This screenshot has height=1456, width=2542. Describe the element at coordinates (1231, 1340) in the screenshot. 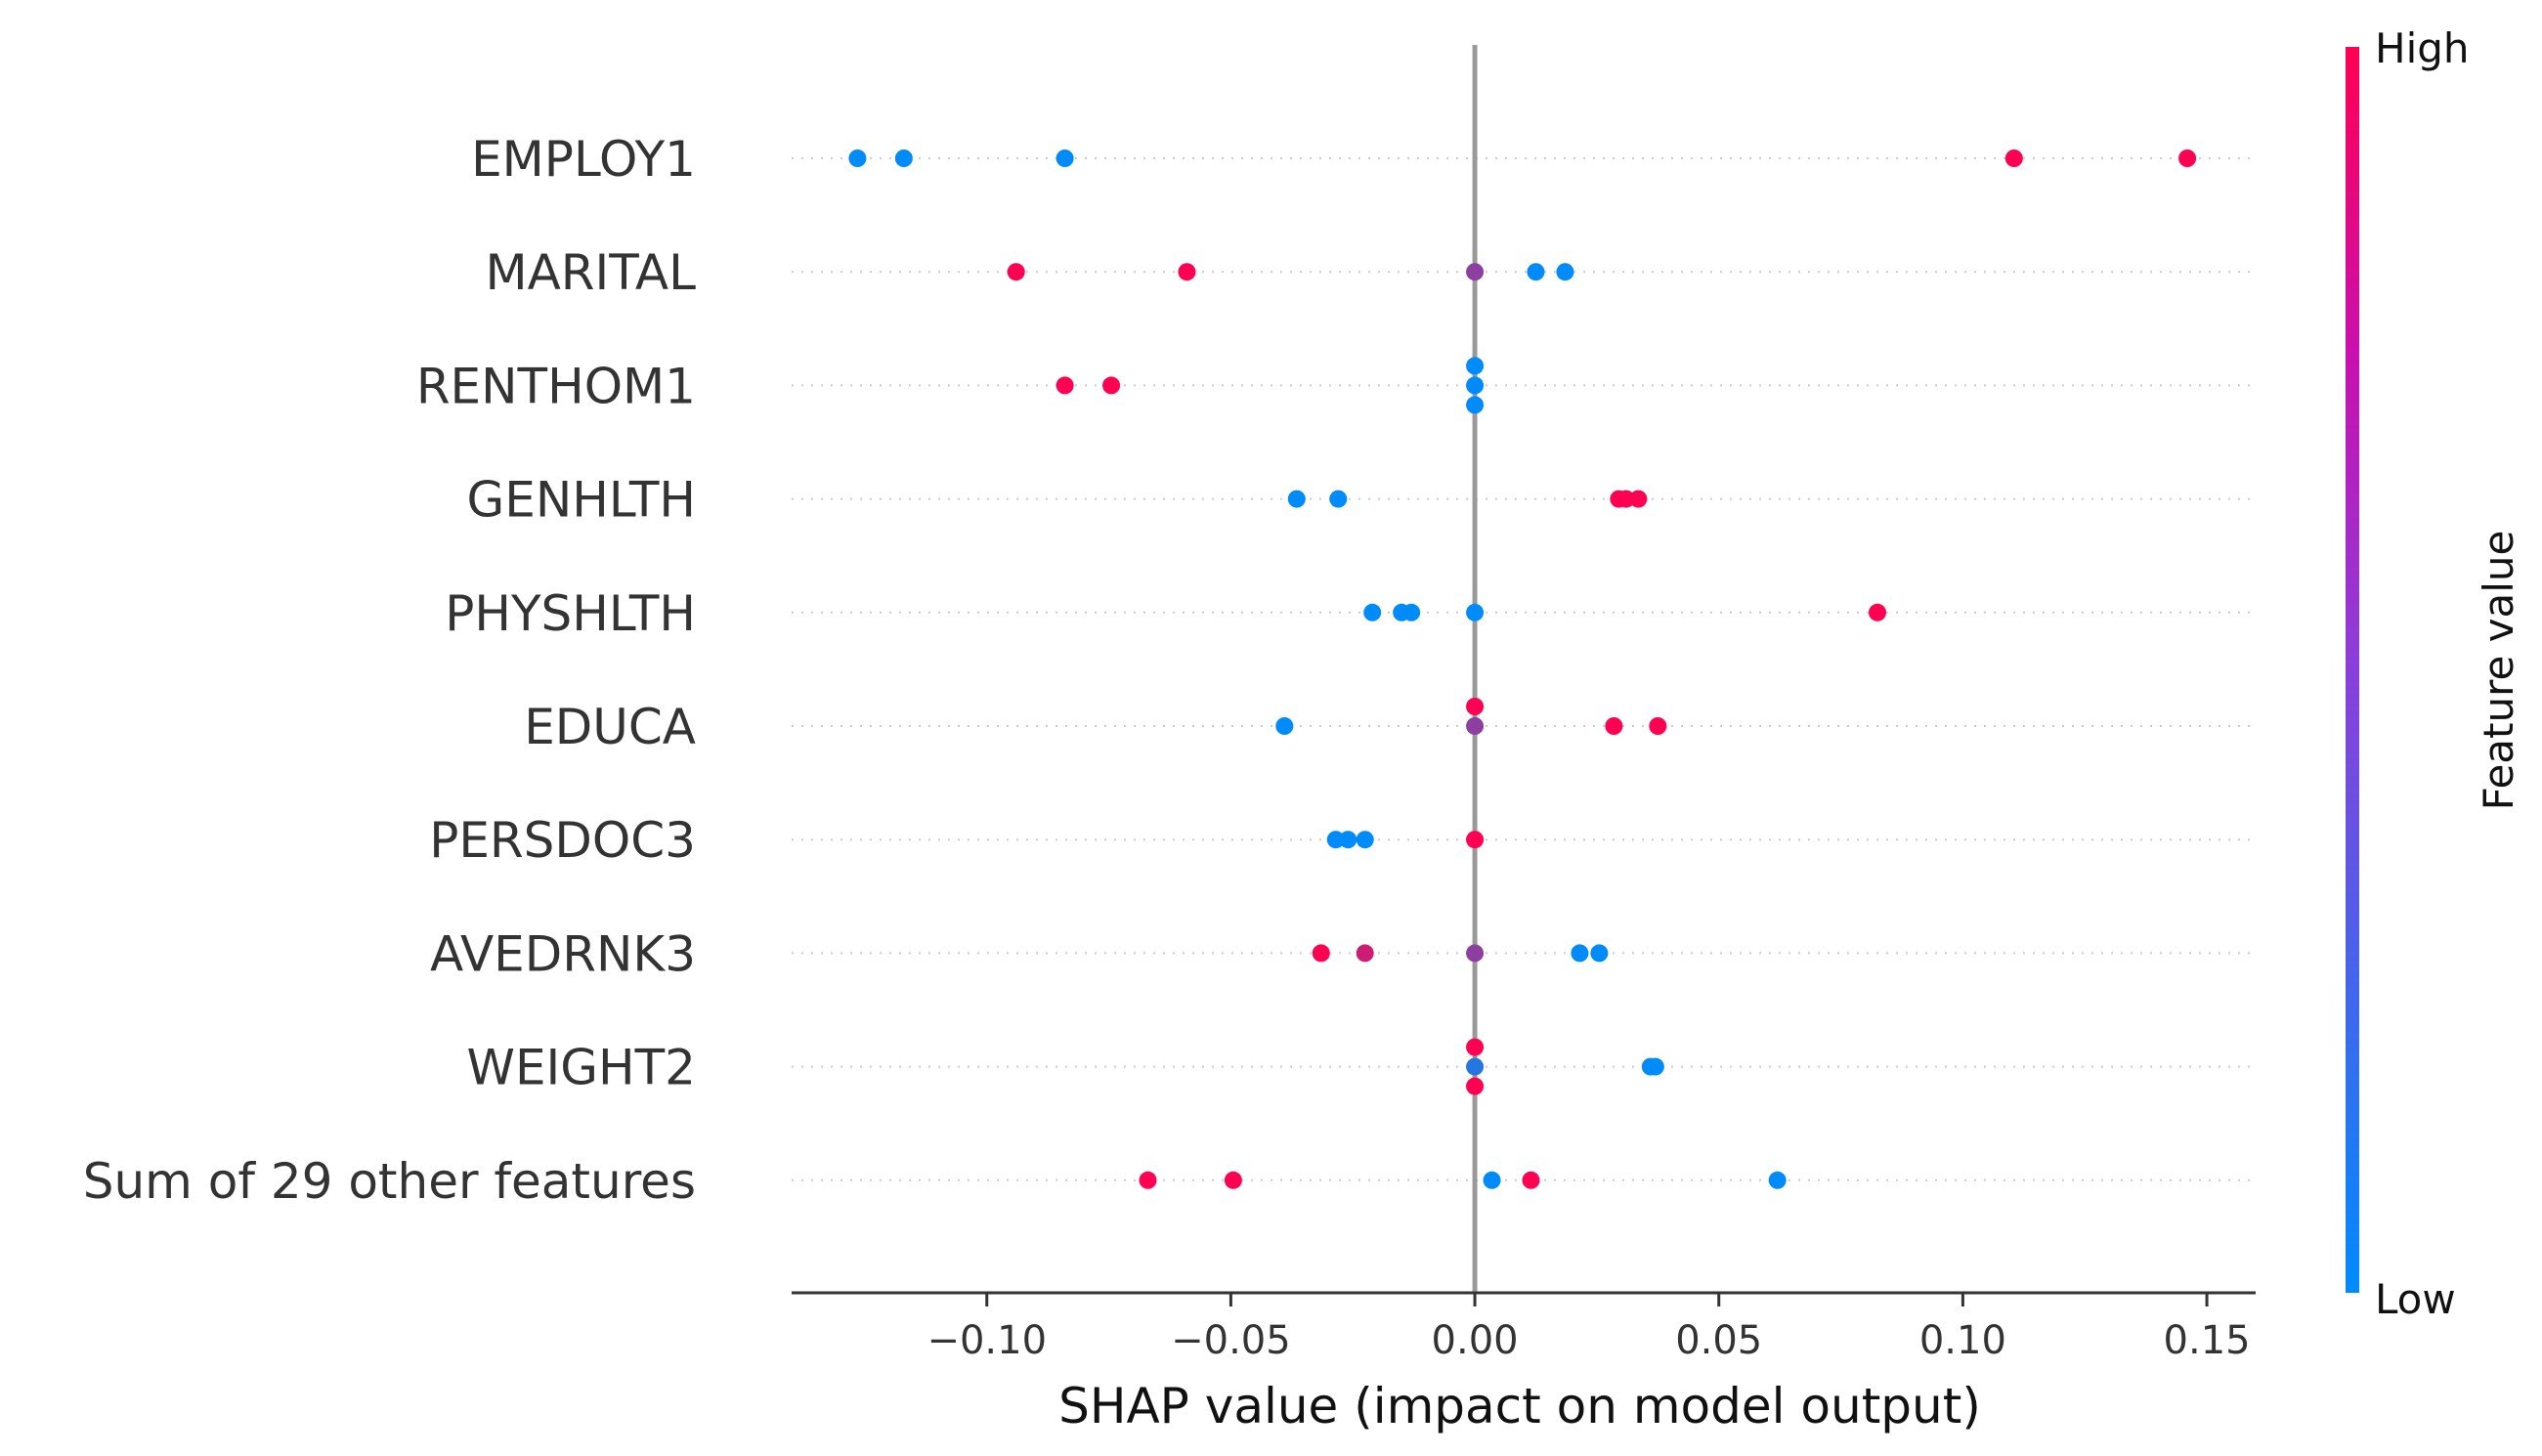

I see `x-tick-label: −0.05` at that location.